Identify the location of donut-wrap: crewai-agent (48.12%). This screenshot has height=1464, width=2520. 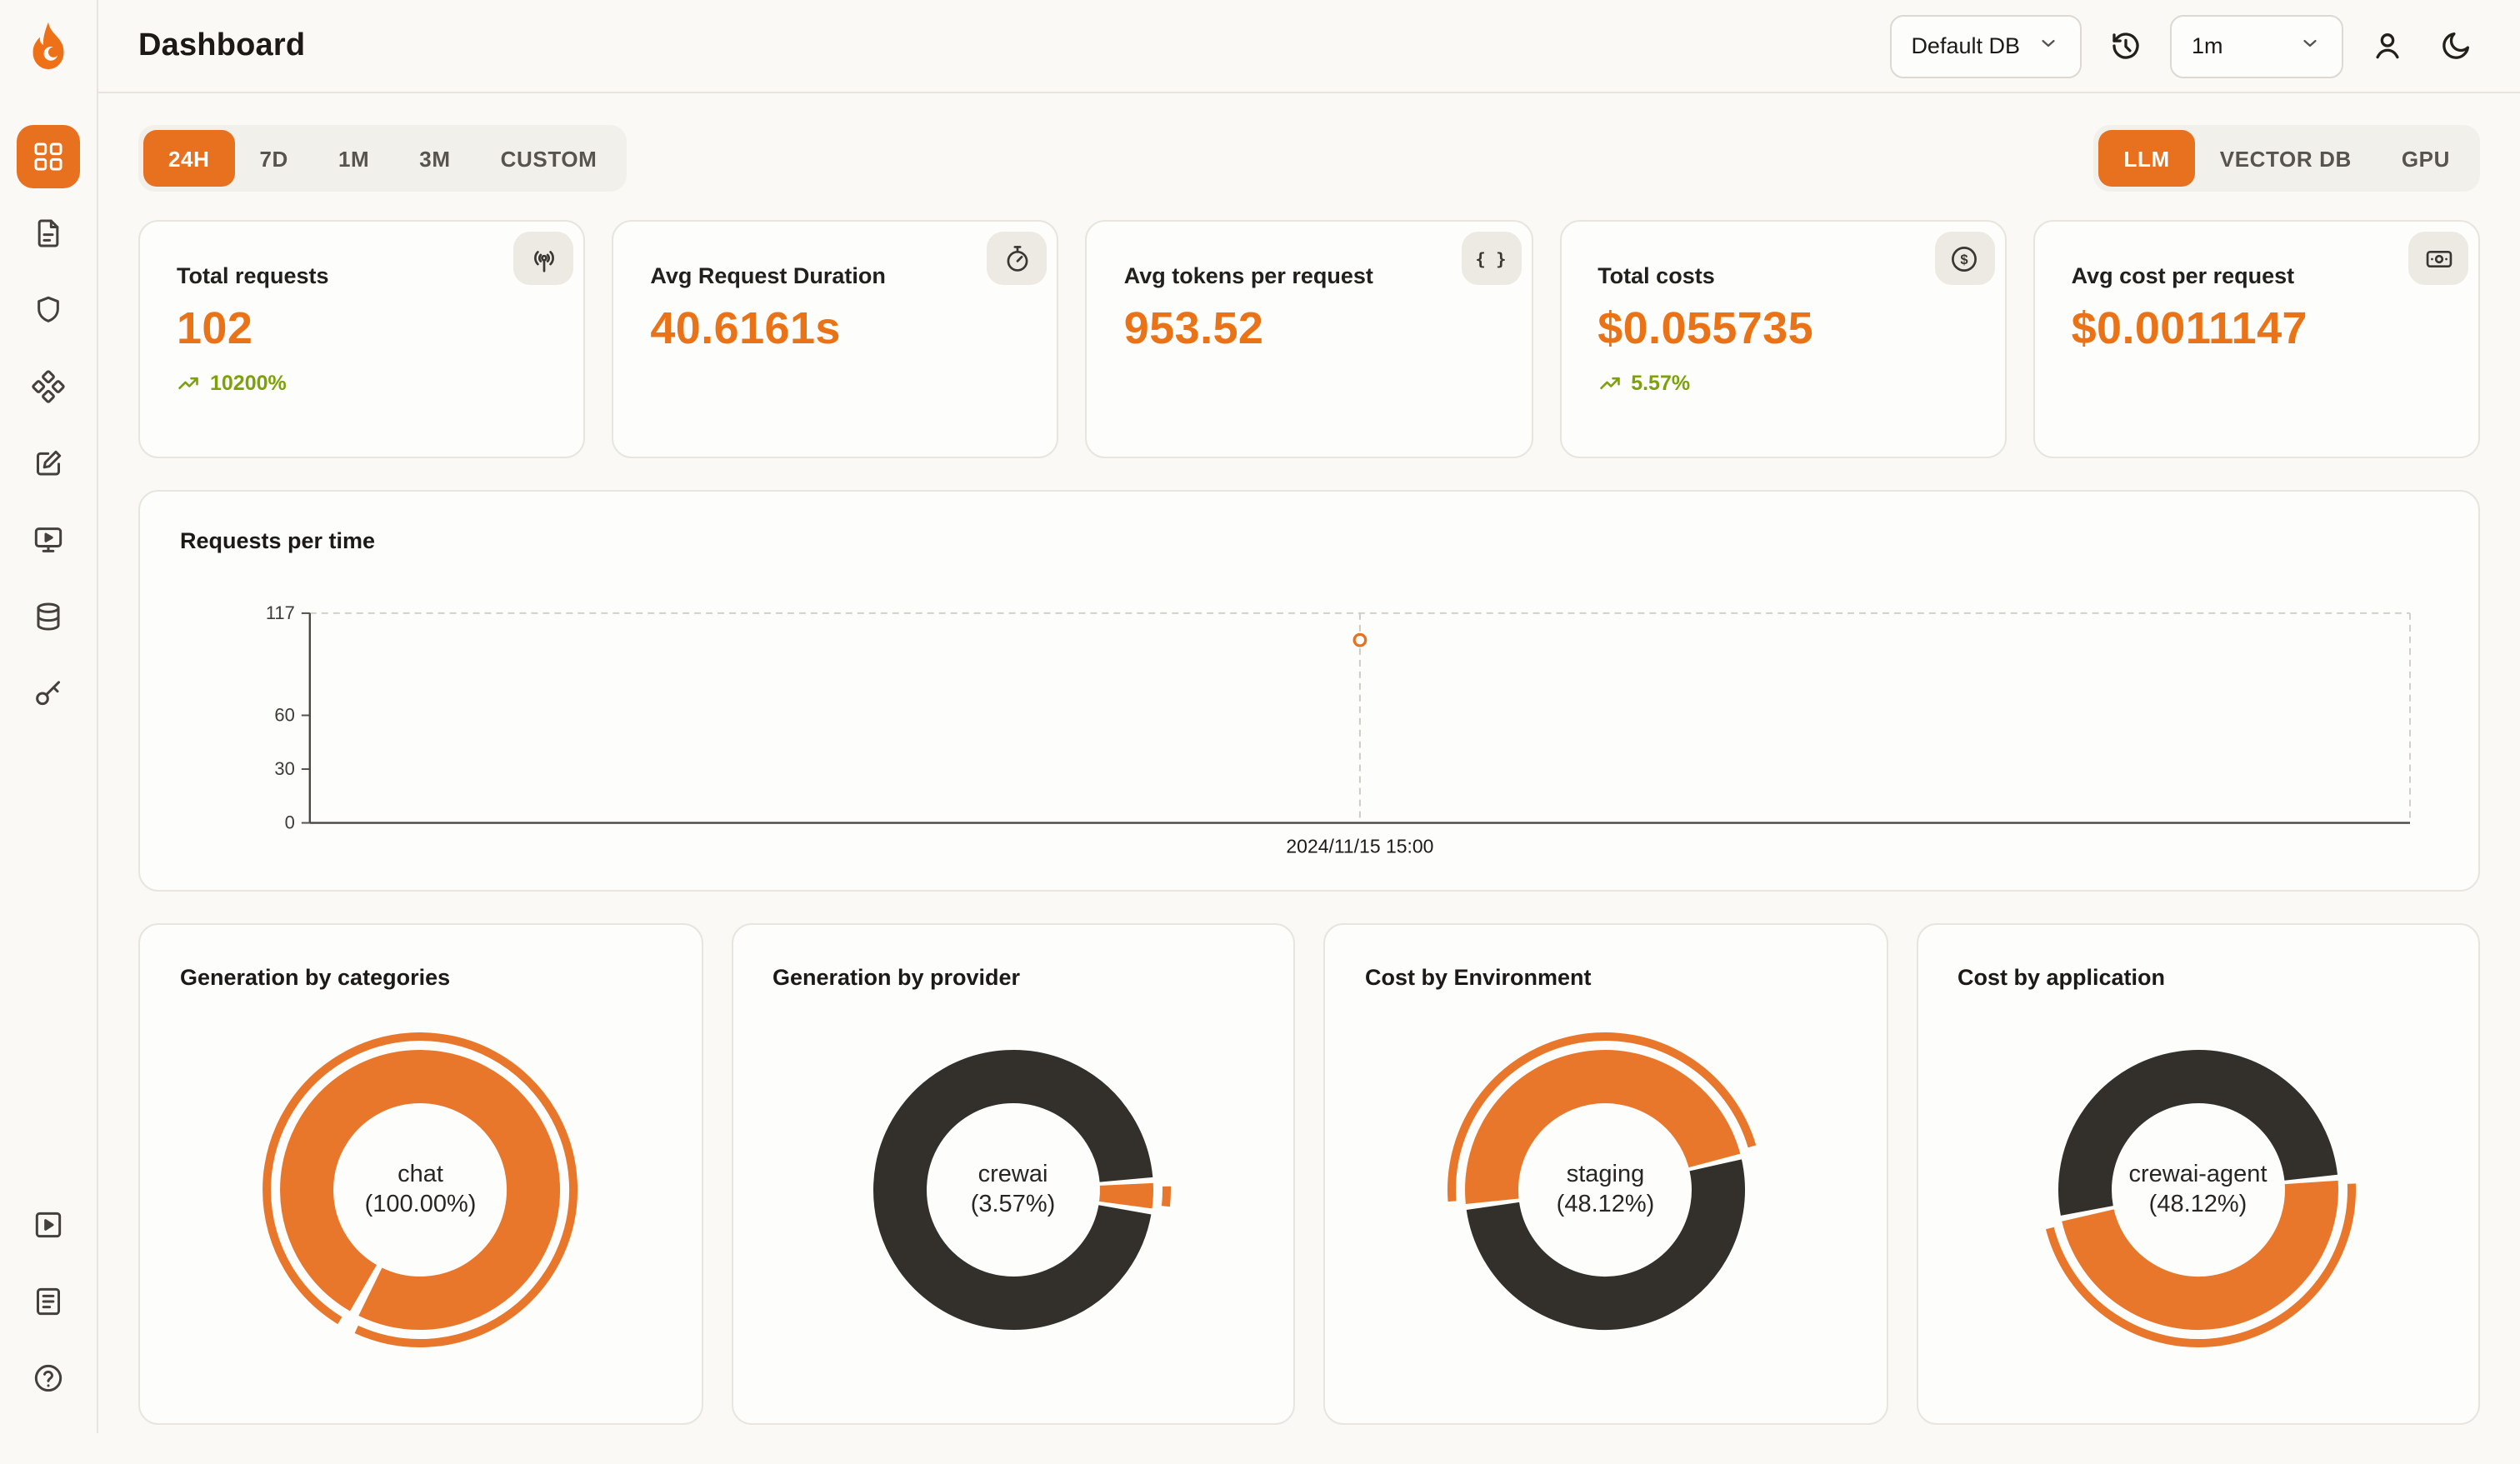
(2198, 1189).